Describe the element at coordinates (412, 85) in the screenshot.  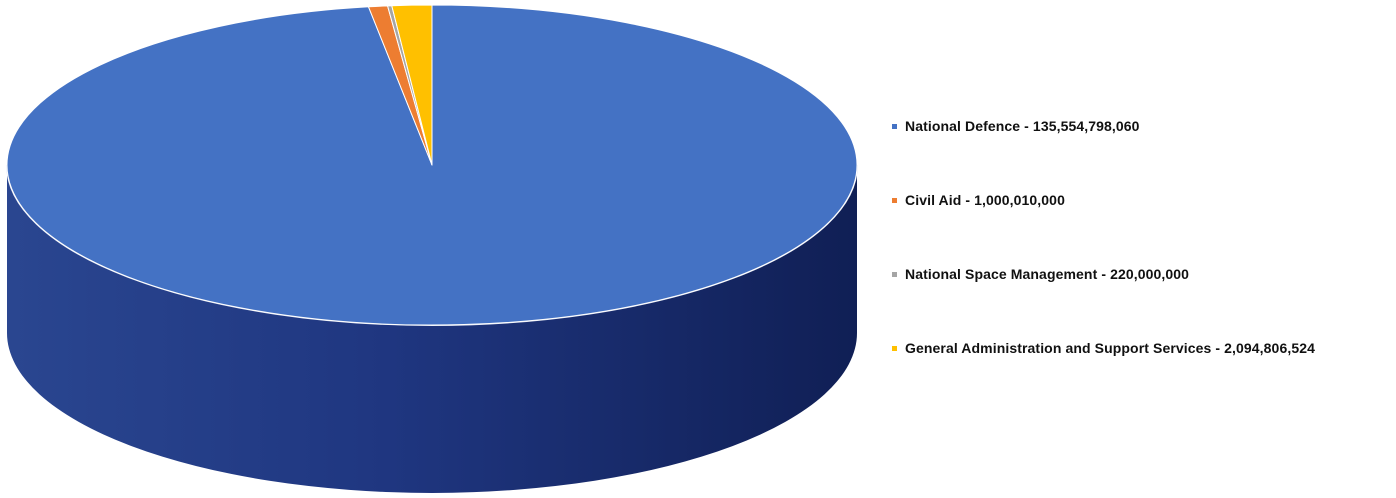
I see `pie-slice-general-administration-and-support-services` at that location.